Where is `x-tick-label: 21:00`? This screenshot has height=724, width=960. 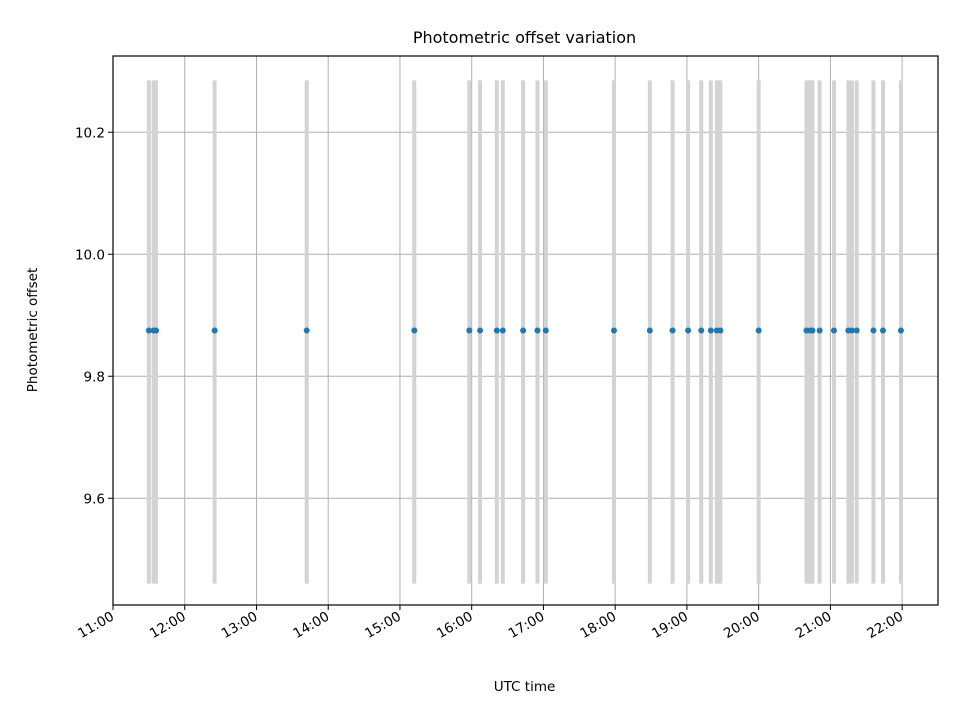
x-tick-label: 21:00 is located at coordinates (814, 625).